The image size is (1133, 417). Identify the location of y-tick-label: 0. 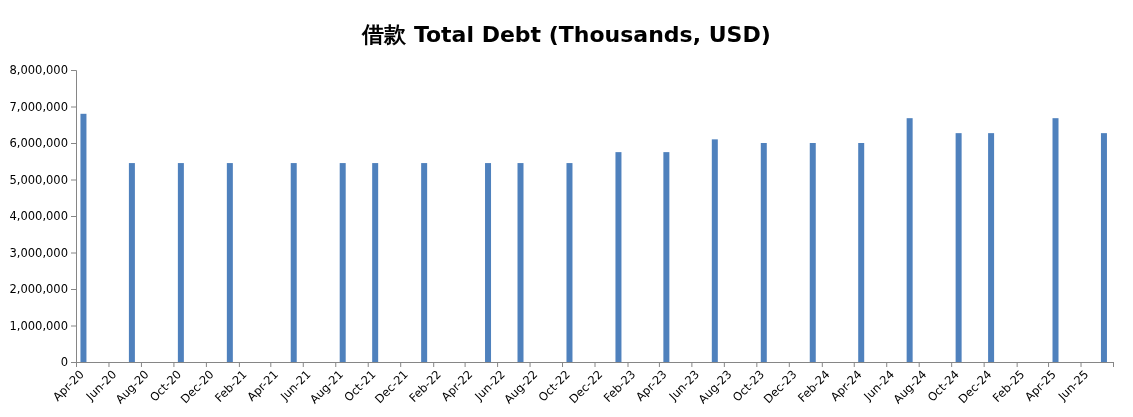
(64, 362).